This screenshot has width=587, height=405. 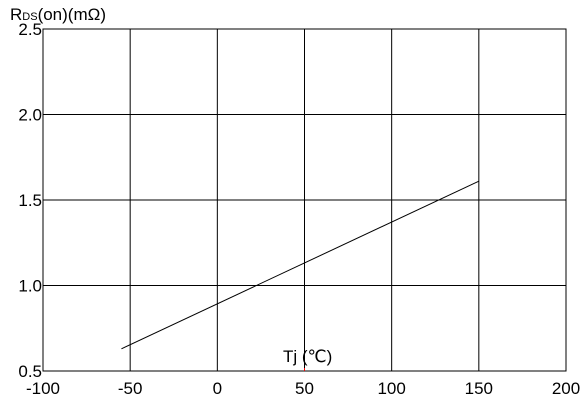 I want to click on y-tick-label: 1.5, so click(x=30, y=200).